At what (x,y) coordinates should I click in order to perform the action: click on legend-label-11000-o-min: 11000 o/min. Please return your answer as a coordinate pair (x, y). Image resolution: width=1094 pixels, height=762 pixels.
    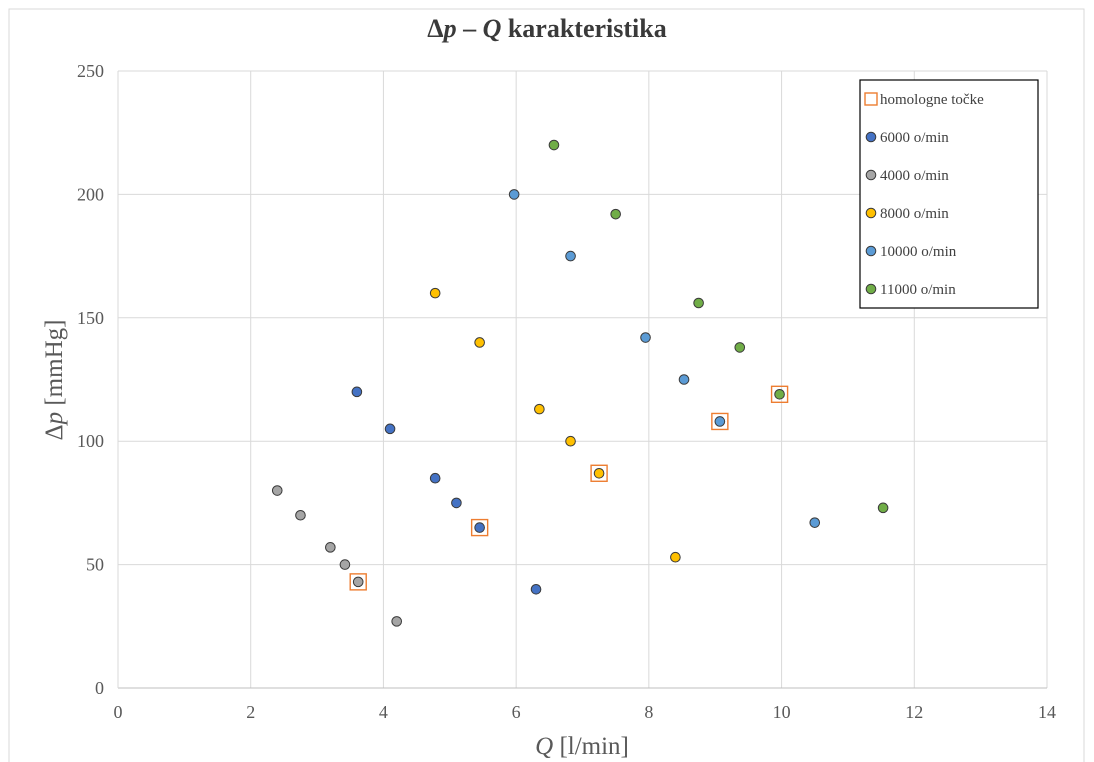
    Looking at the image, I should click on (918, 290).